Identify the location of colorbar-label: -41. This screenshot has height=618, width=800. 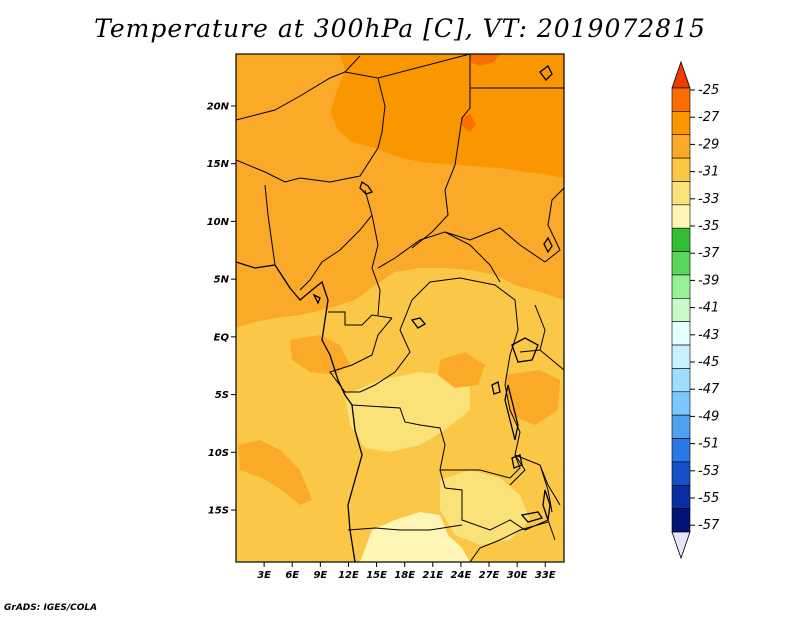
(708, 308).